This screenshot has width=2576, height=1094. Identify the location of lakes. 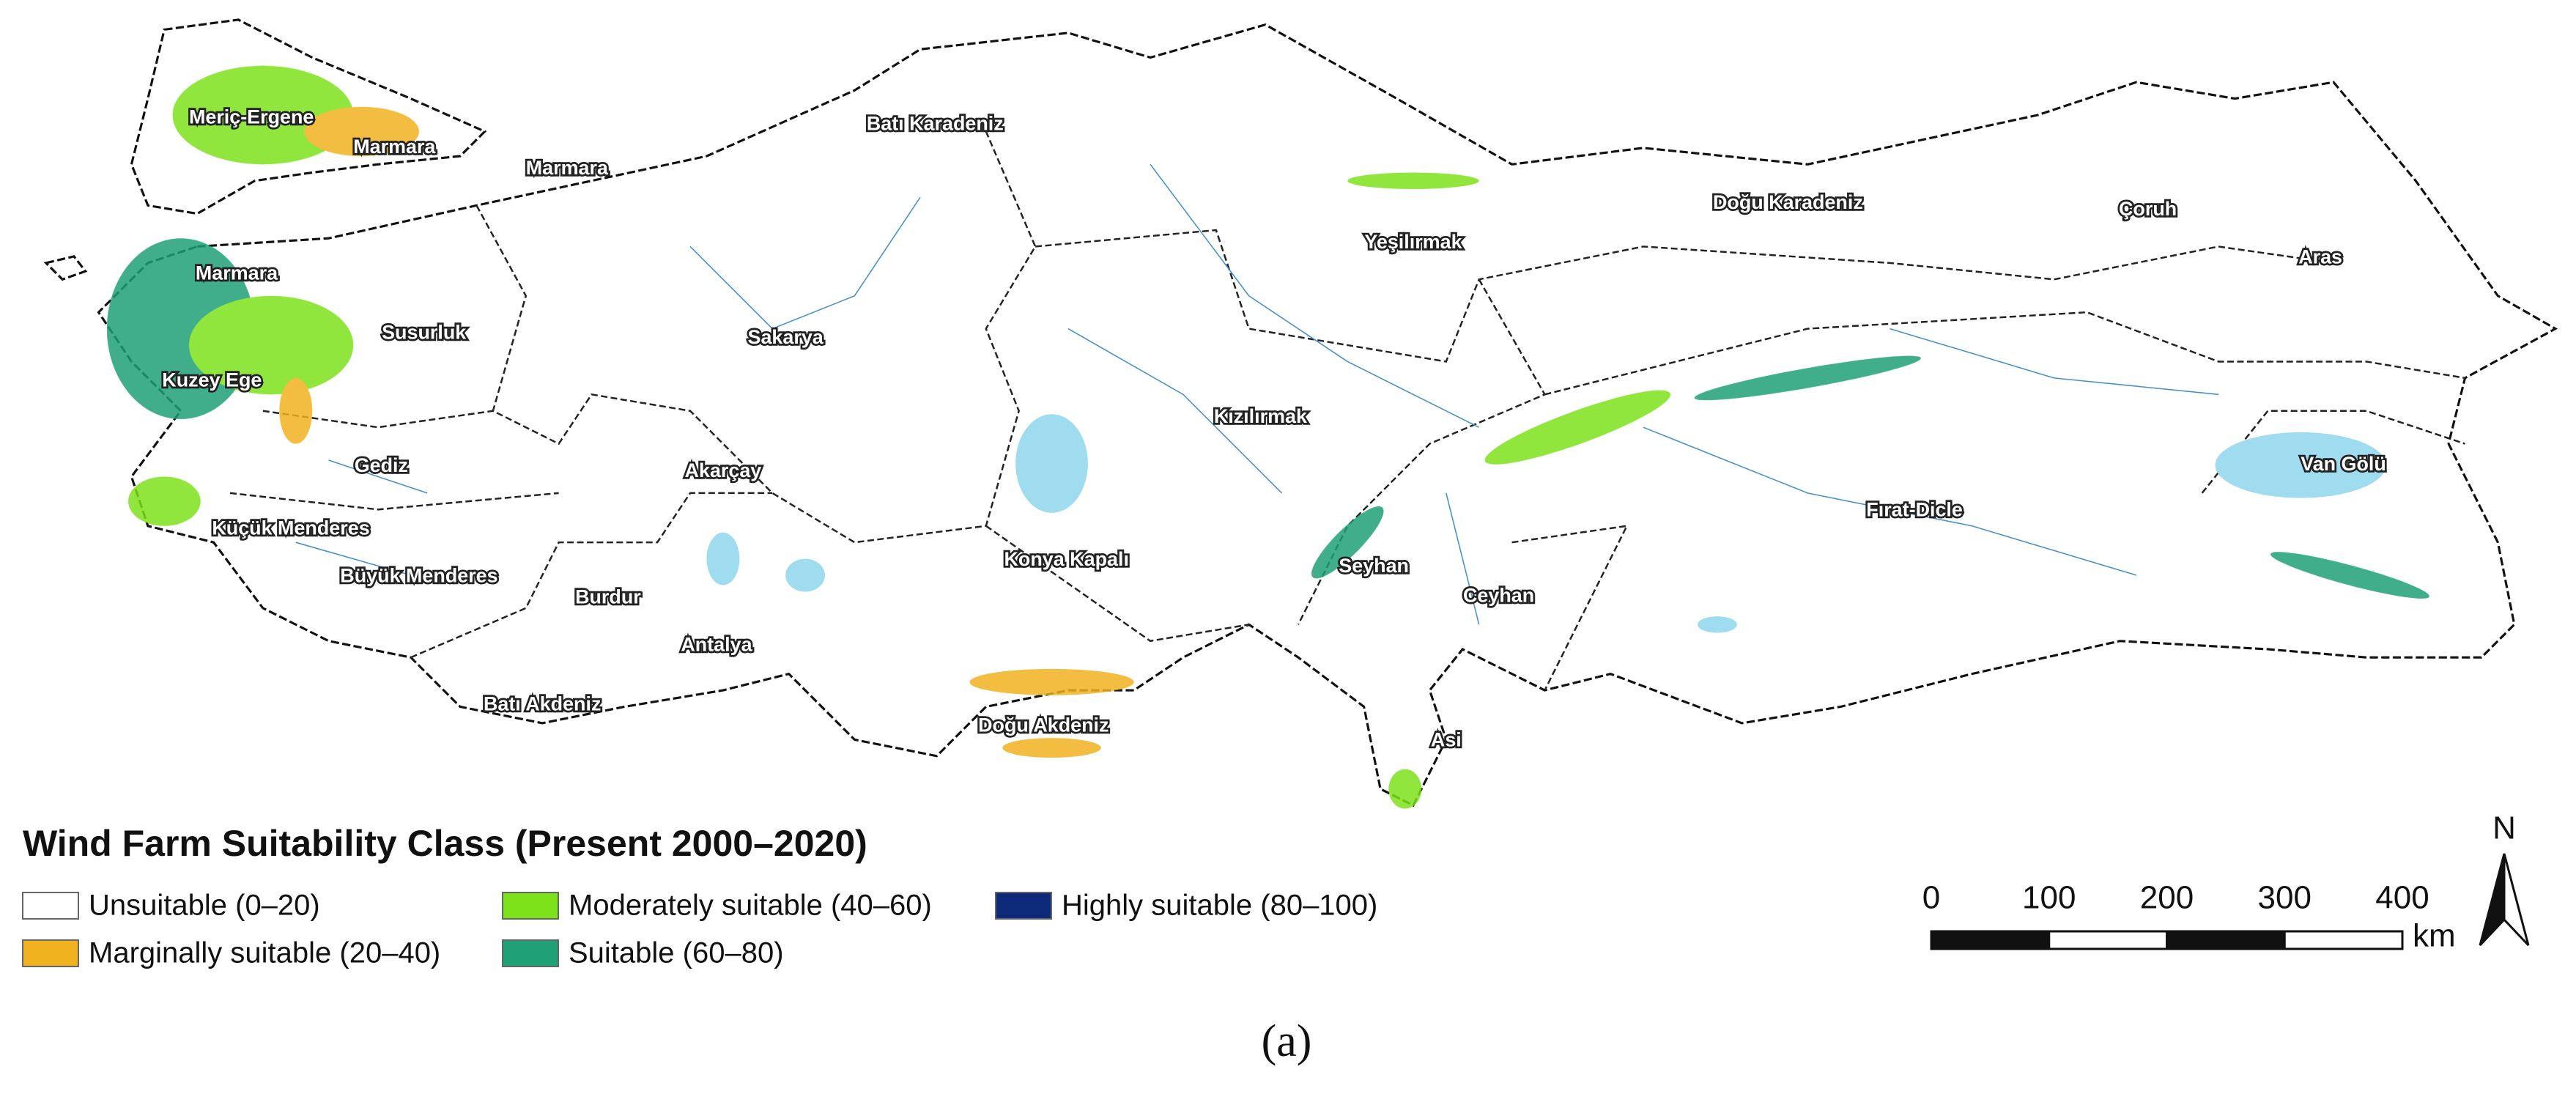
(1546, 523).